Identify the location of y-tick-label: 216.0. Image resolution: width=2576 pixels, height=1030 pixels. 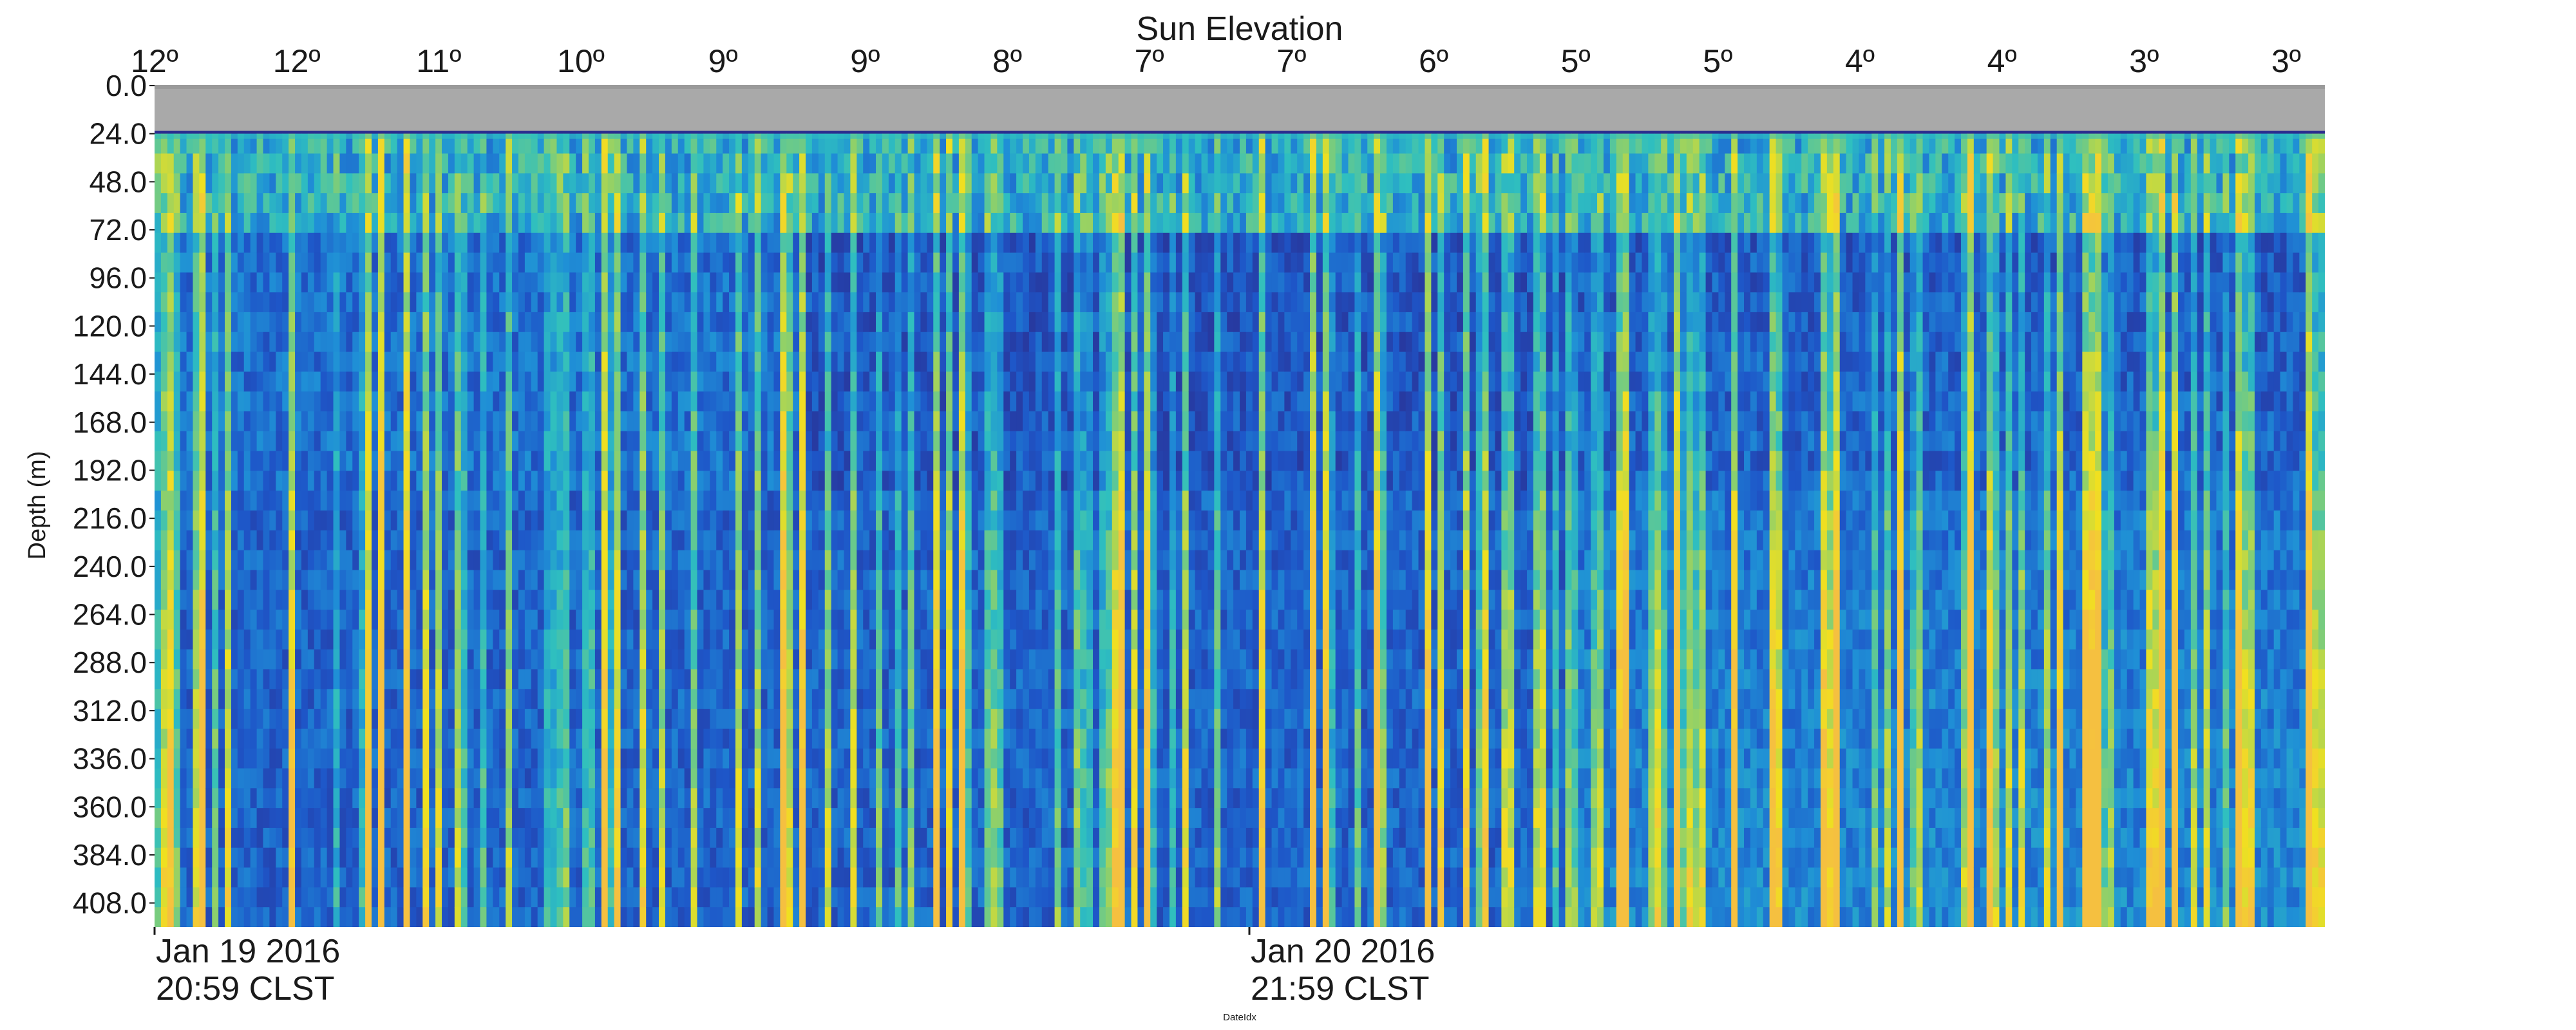
(110, 518).